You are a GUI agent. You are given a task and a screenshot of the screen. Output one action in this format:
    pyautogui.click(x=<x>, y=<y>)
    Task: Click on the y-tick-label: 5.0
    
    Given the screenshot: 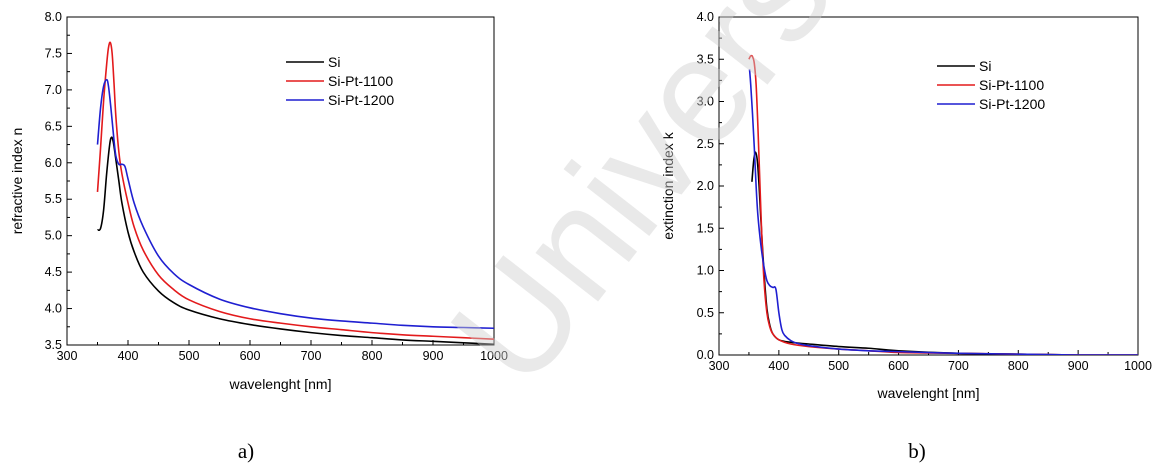 What is the action you would take?
    pyautogui.click(x=53, y=236)
    